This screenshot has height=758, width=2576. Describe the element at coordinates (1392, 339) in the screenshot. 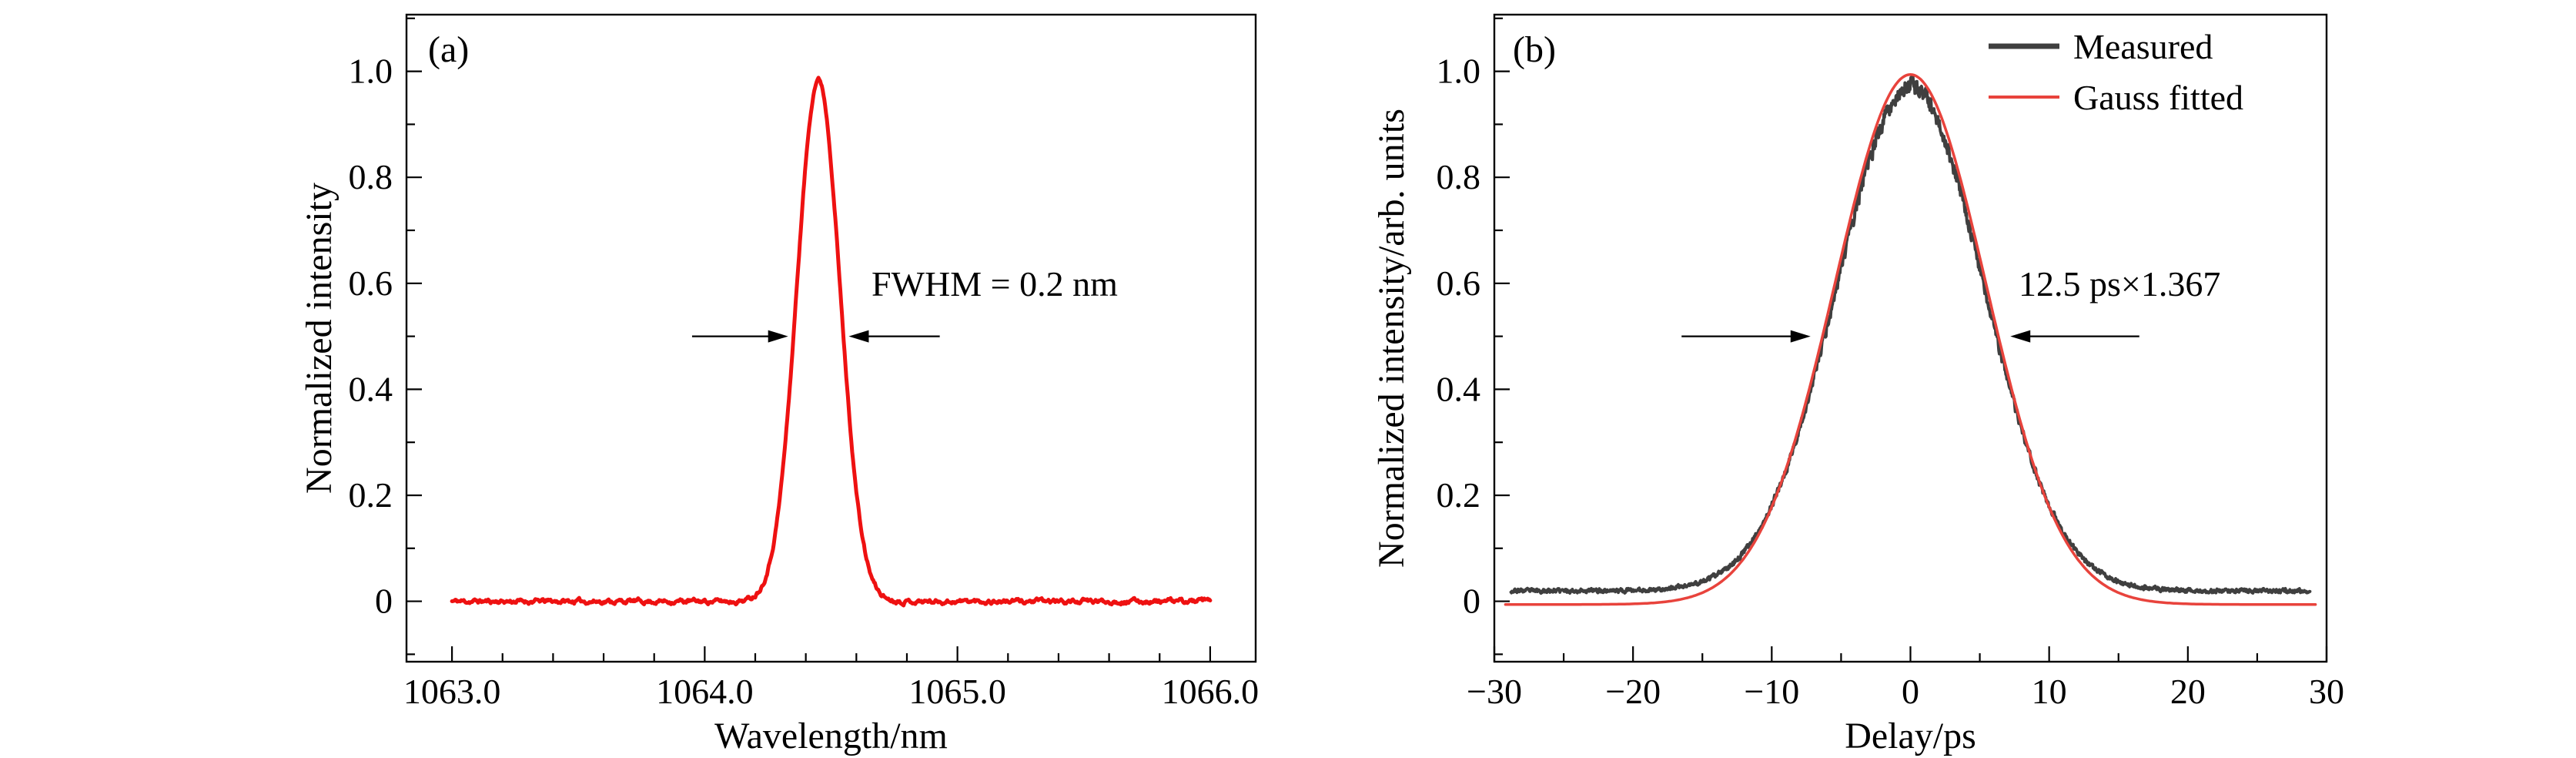

I see `y-axis-title: Normalized intensity/arb. units` at that location.